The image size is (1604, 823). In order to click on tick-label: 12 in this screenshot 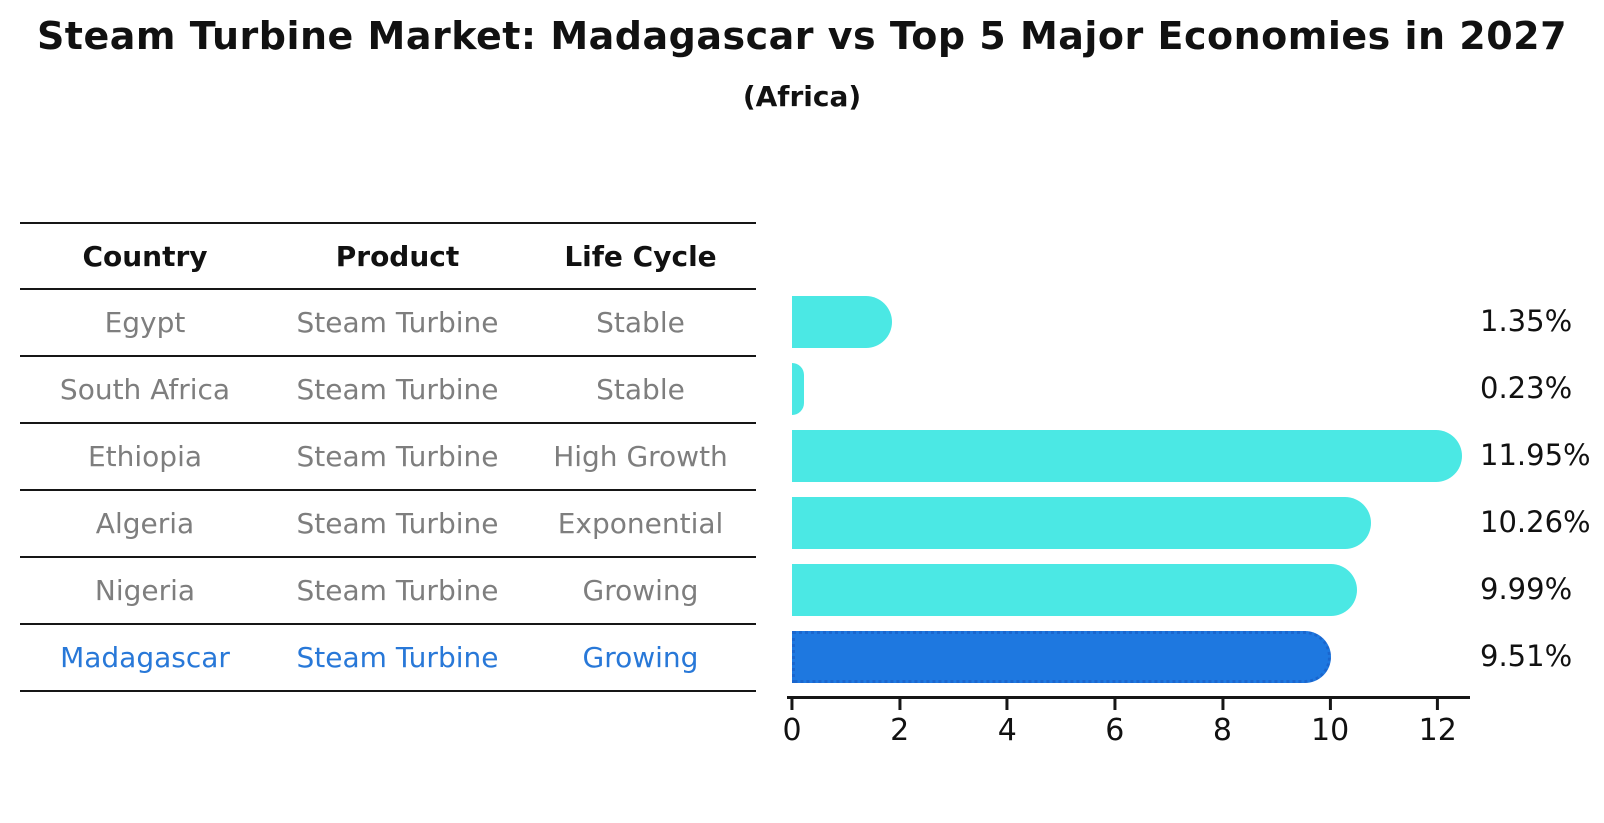, I will do `click(1437, 730)`.